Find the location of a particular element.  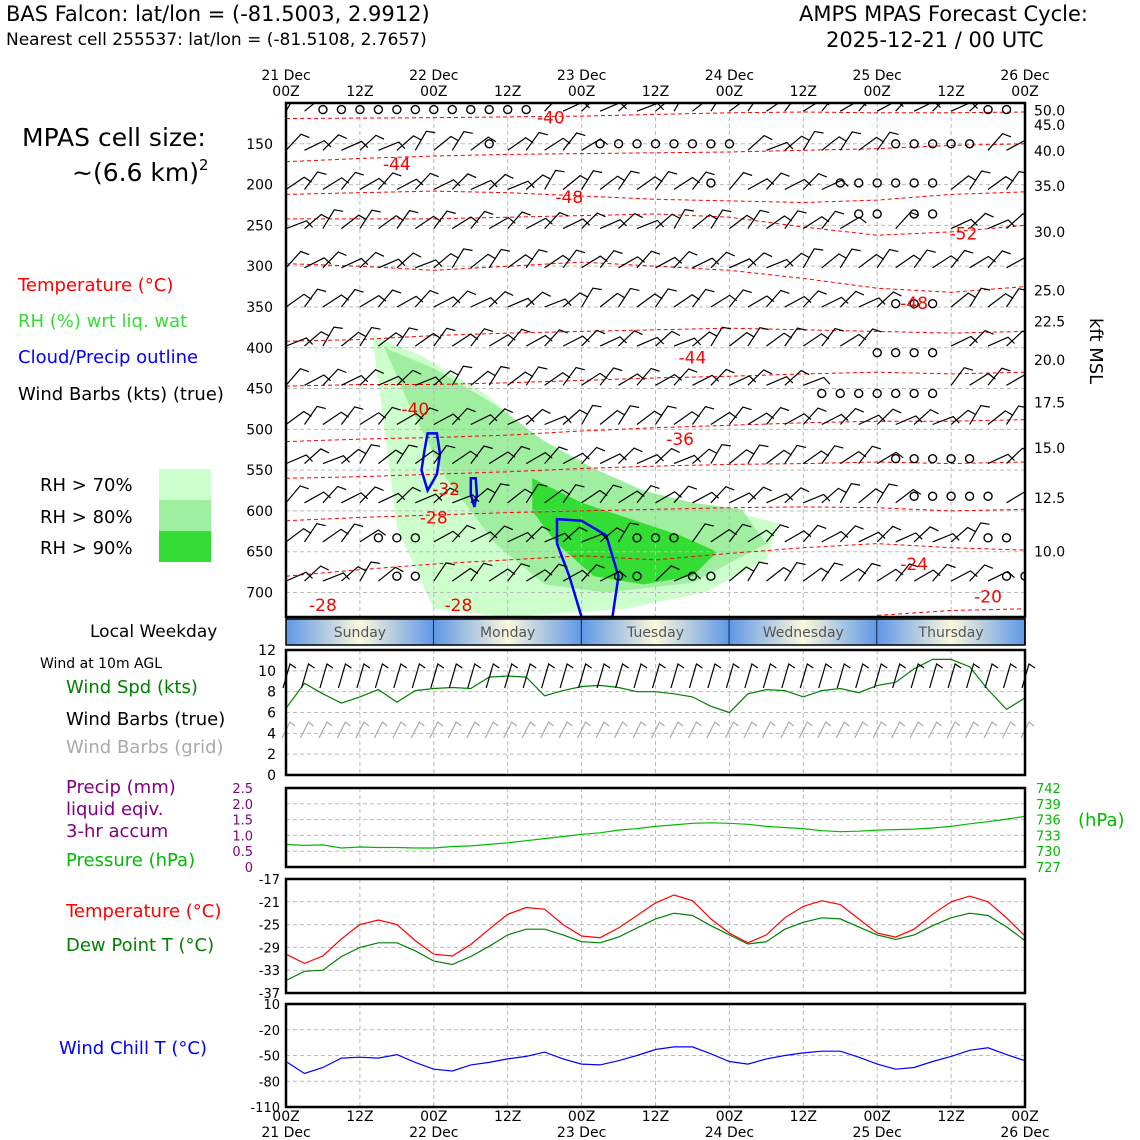

top-date-label: 25 Dec is located at coordinates (877, 76).